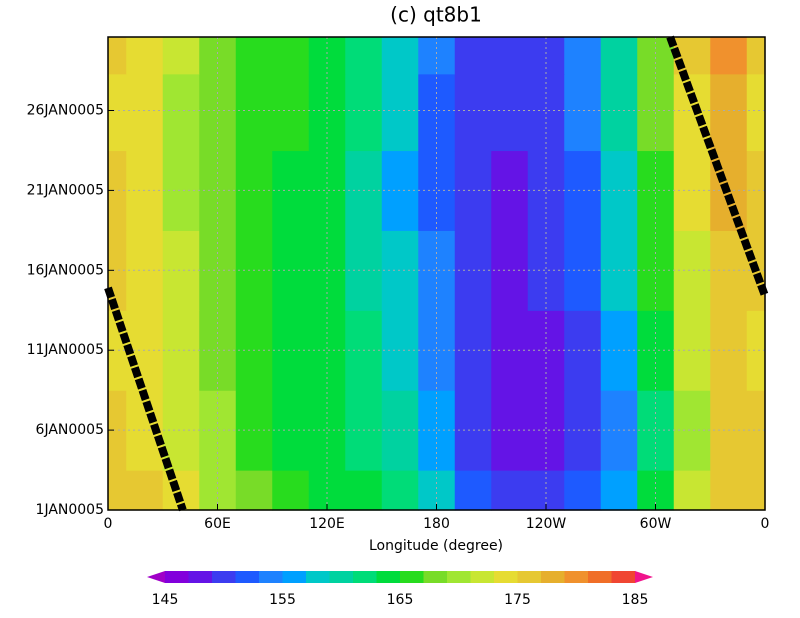  What do you see at coordinates (546, 524) in the screenshot?
I see `x-tick-label: 120W` at bounding box center [546, 524].